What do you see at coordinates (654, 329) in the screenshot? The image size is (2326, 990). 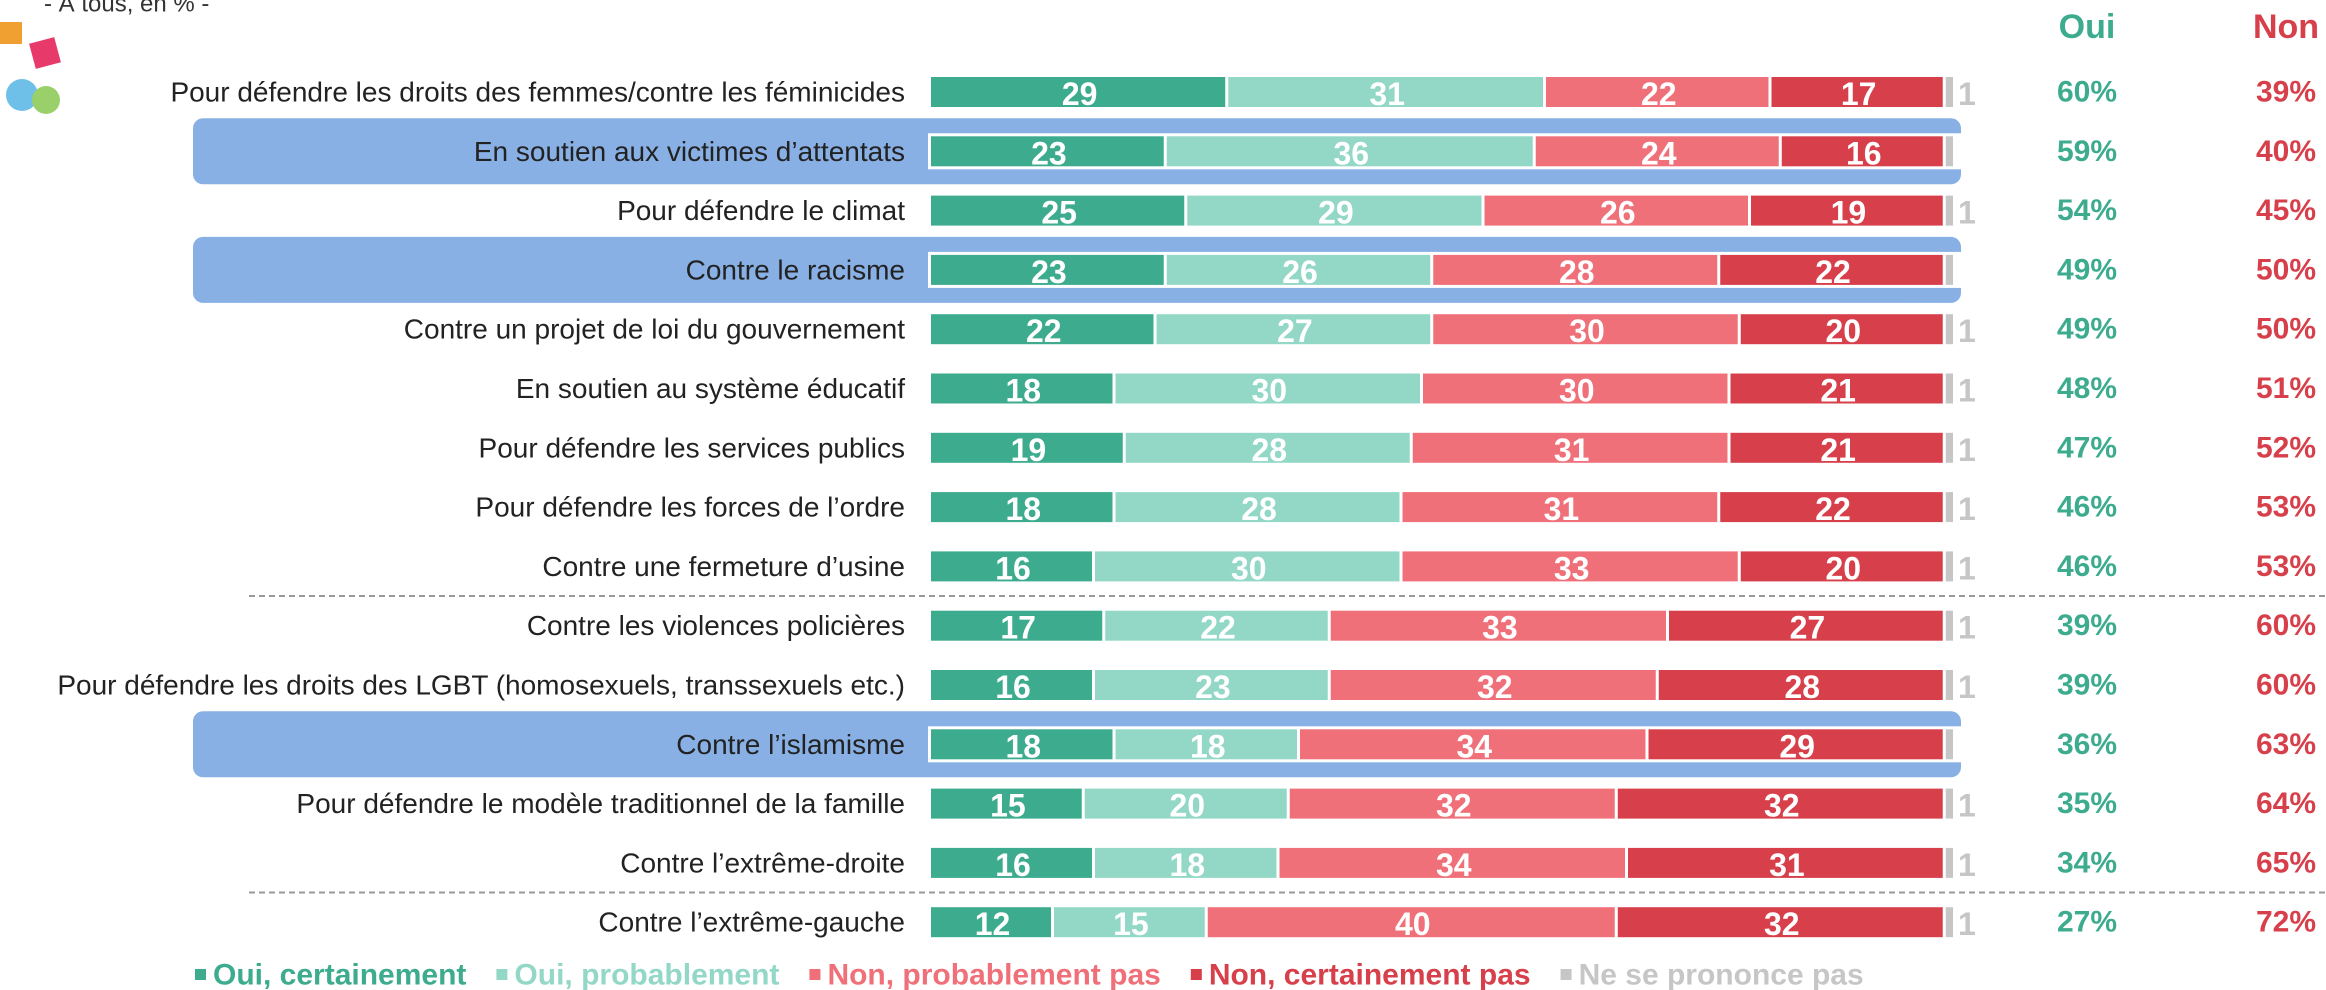 I see `category-label: Contre un projet de loi du gouvernement` at bounding box center [654, 329].